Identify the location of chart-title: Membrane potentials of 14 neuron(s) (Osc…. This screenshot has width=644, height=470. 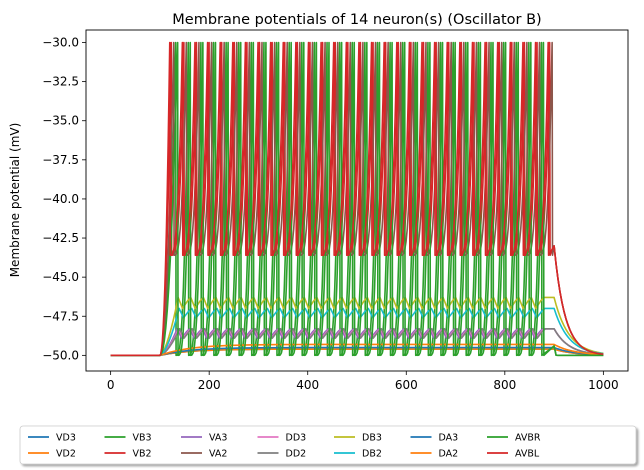
(356, 20).